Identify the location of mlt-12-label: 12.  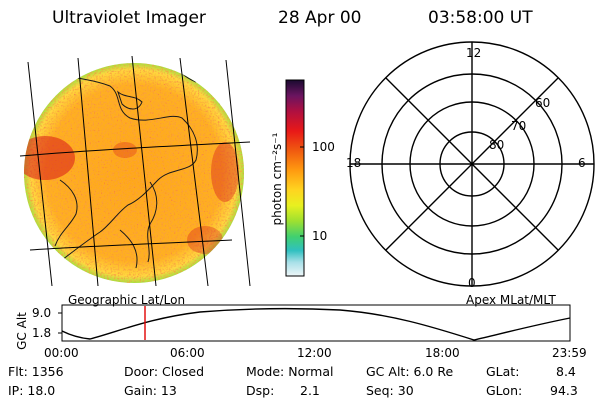
(474, 53).